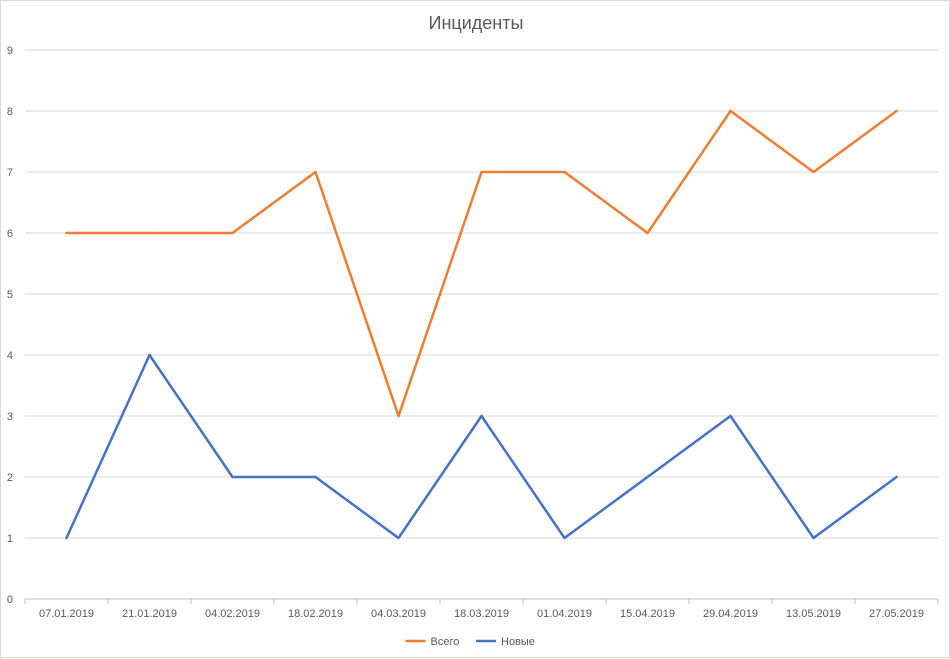  What do you see at coordinates (149, 614) in the screenshot?
I see `x-tick-label: 21.01.2019` at bounding box center [149, 614].